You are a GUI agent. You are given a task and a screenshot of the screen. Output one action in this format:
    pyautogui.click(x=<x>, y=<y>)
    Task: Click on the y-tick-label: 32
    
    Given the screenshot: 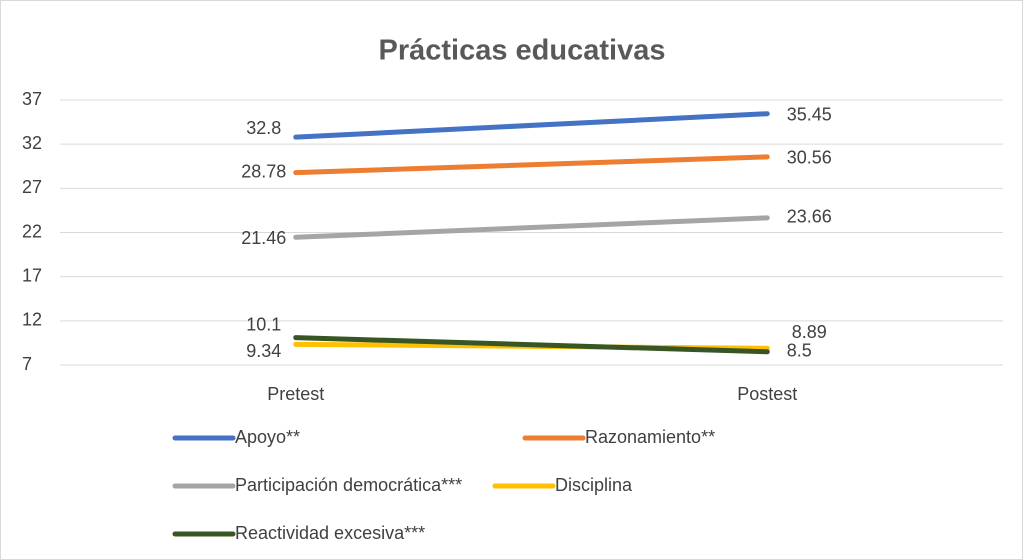 What is the action you would take?
    pyautogui.click(x=32, y=143)
    